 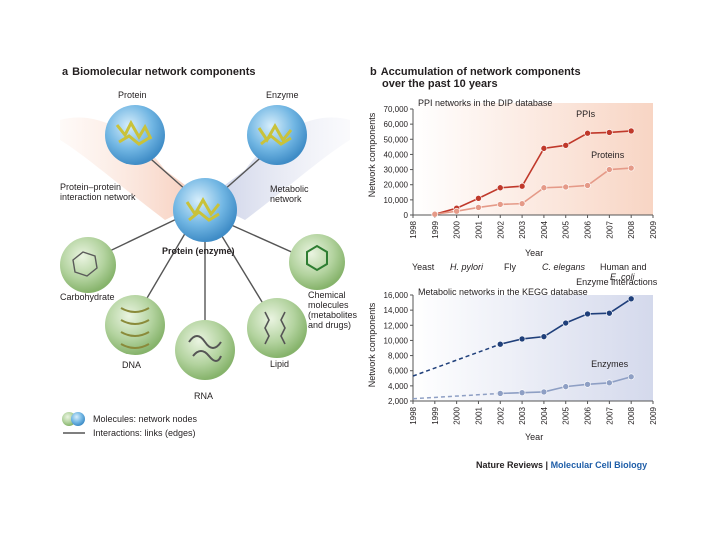 I want to click on node-chemical, so click(x=317, y=262).